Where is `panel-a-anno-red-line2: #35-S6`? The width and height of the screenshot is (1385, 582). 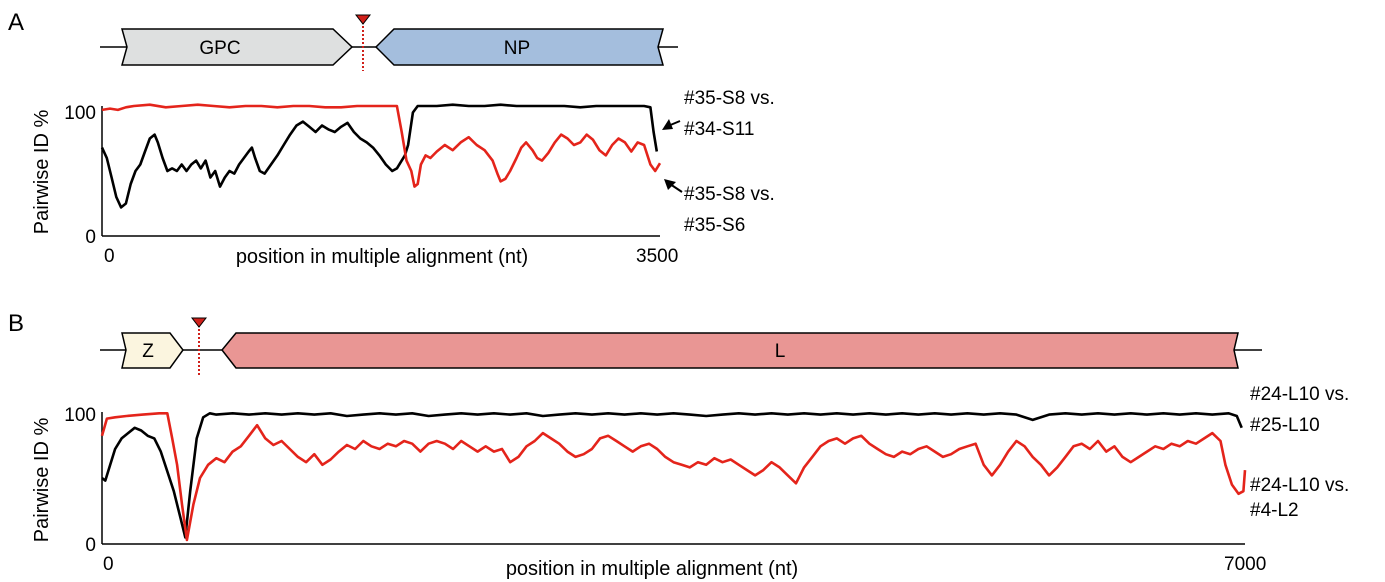 panel-a-anno-red-line2: #35-S6 is located at coordinates (714, 225).